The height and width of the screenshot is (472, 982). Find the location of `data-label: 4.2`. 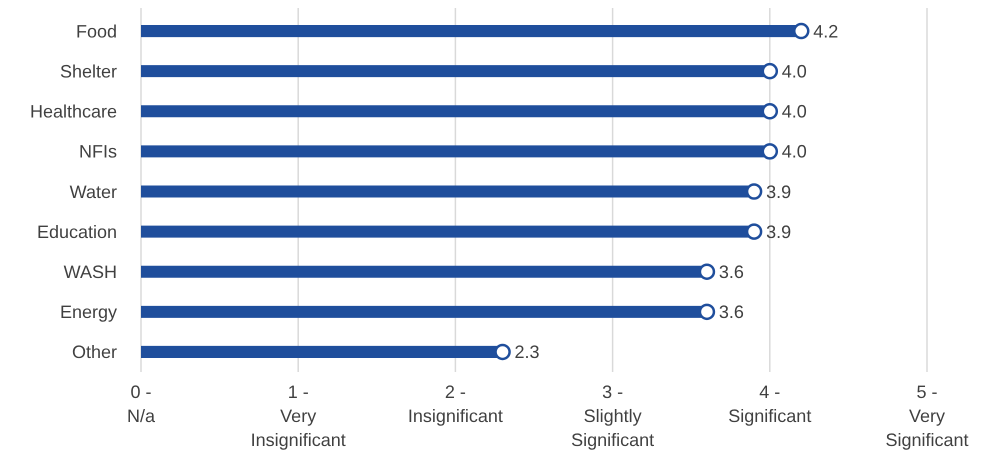

data-label: 4.2 is located at coordinates (825, 31).